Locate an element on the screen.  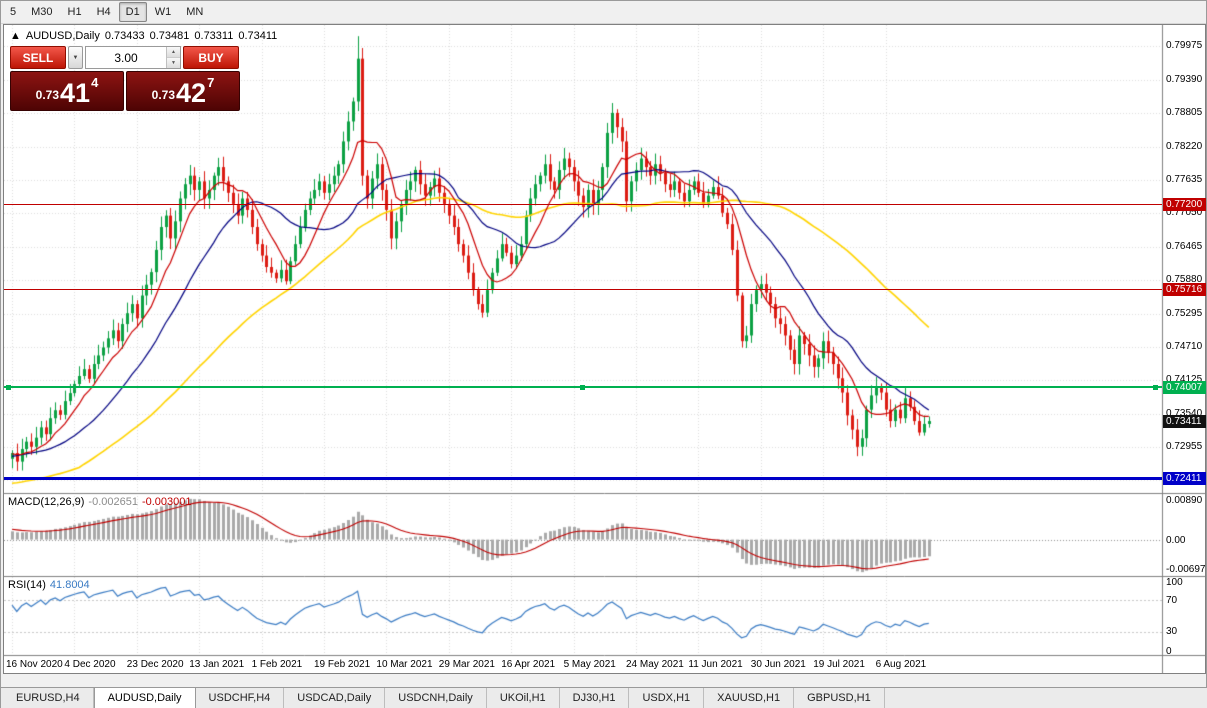
volume-dropdown-button: ▼ is located at coordinates (75, 57).